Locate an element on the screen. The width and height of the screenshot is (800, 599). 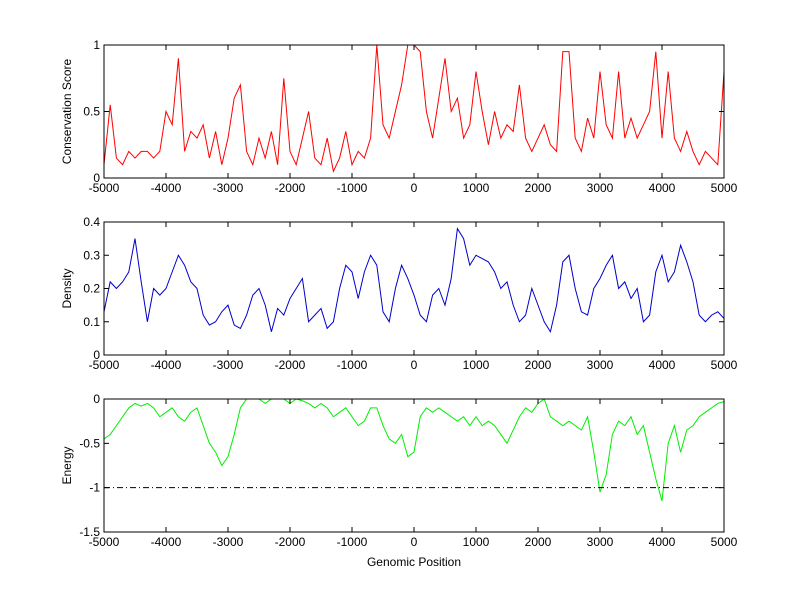
x-axis-label: Genomic Position is located at coordinates (414, 562).